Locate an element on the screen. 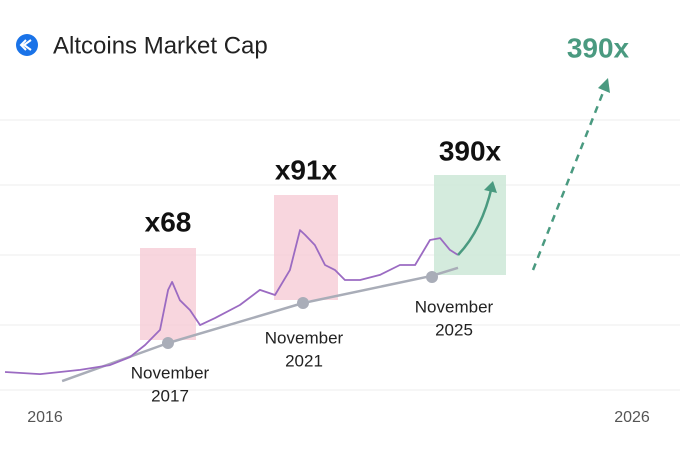 The image size is (680, 453). arrow is located at coordinates (475, 220).